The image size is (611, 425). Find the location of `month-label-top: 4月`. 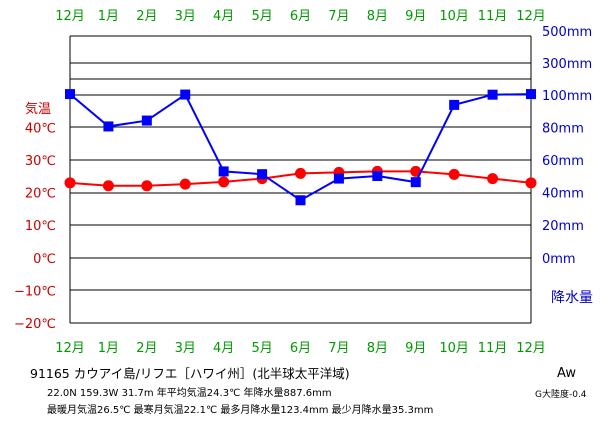

month-label-top: 4月 is located at coordinates (223, 16).